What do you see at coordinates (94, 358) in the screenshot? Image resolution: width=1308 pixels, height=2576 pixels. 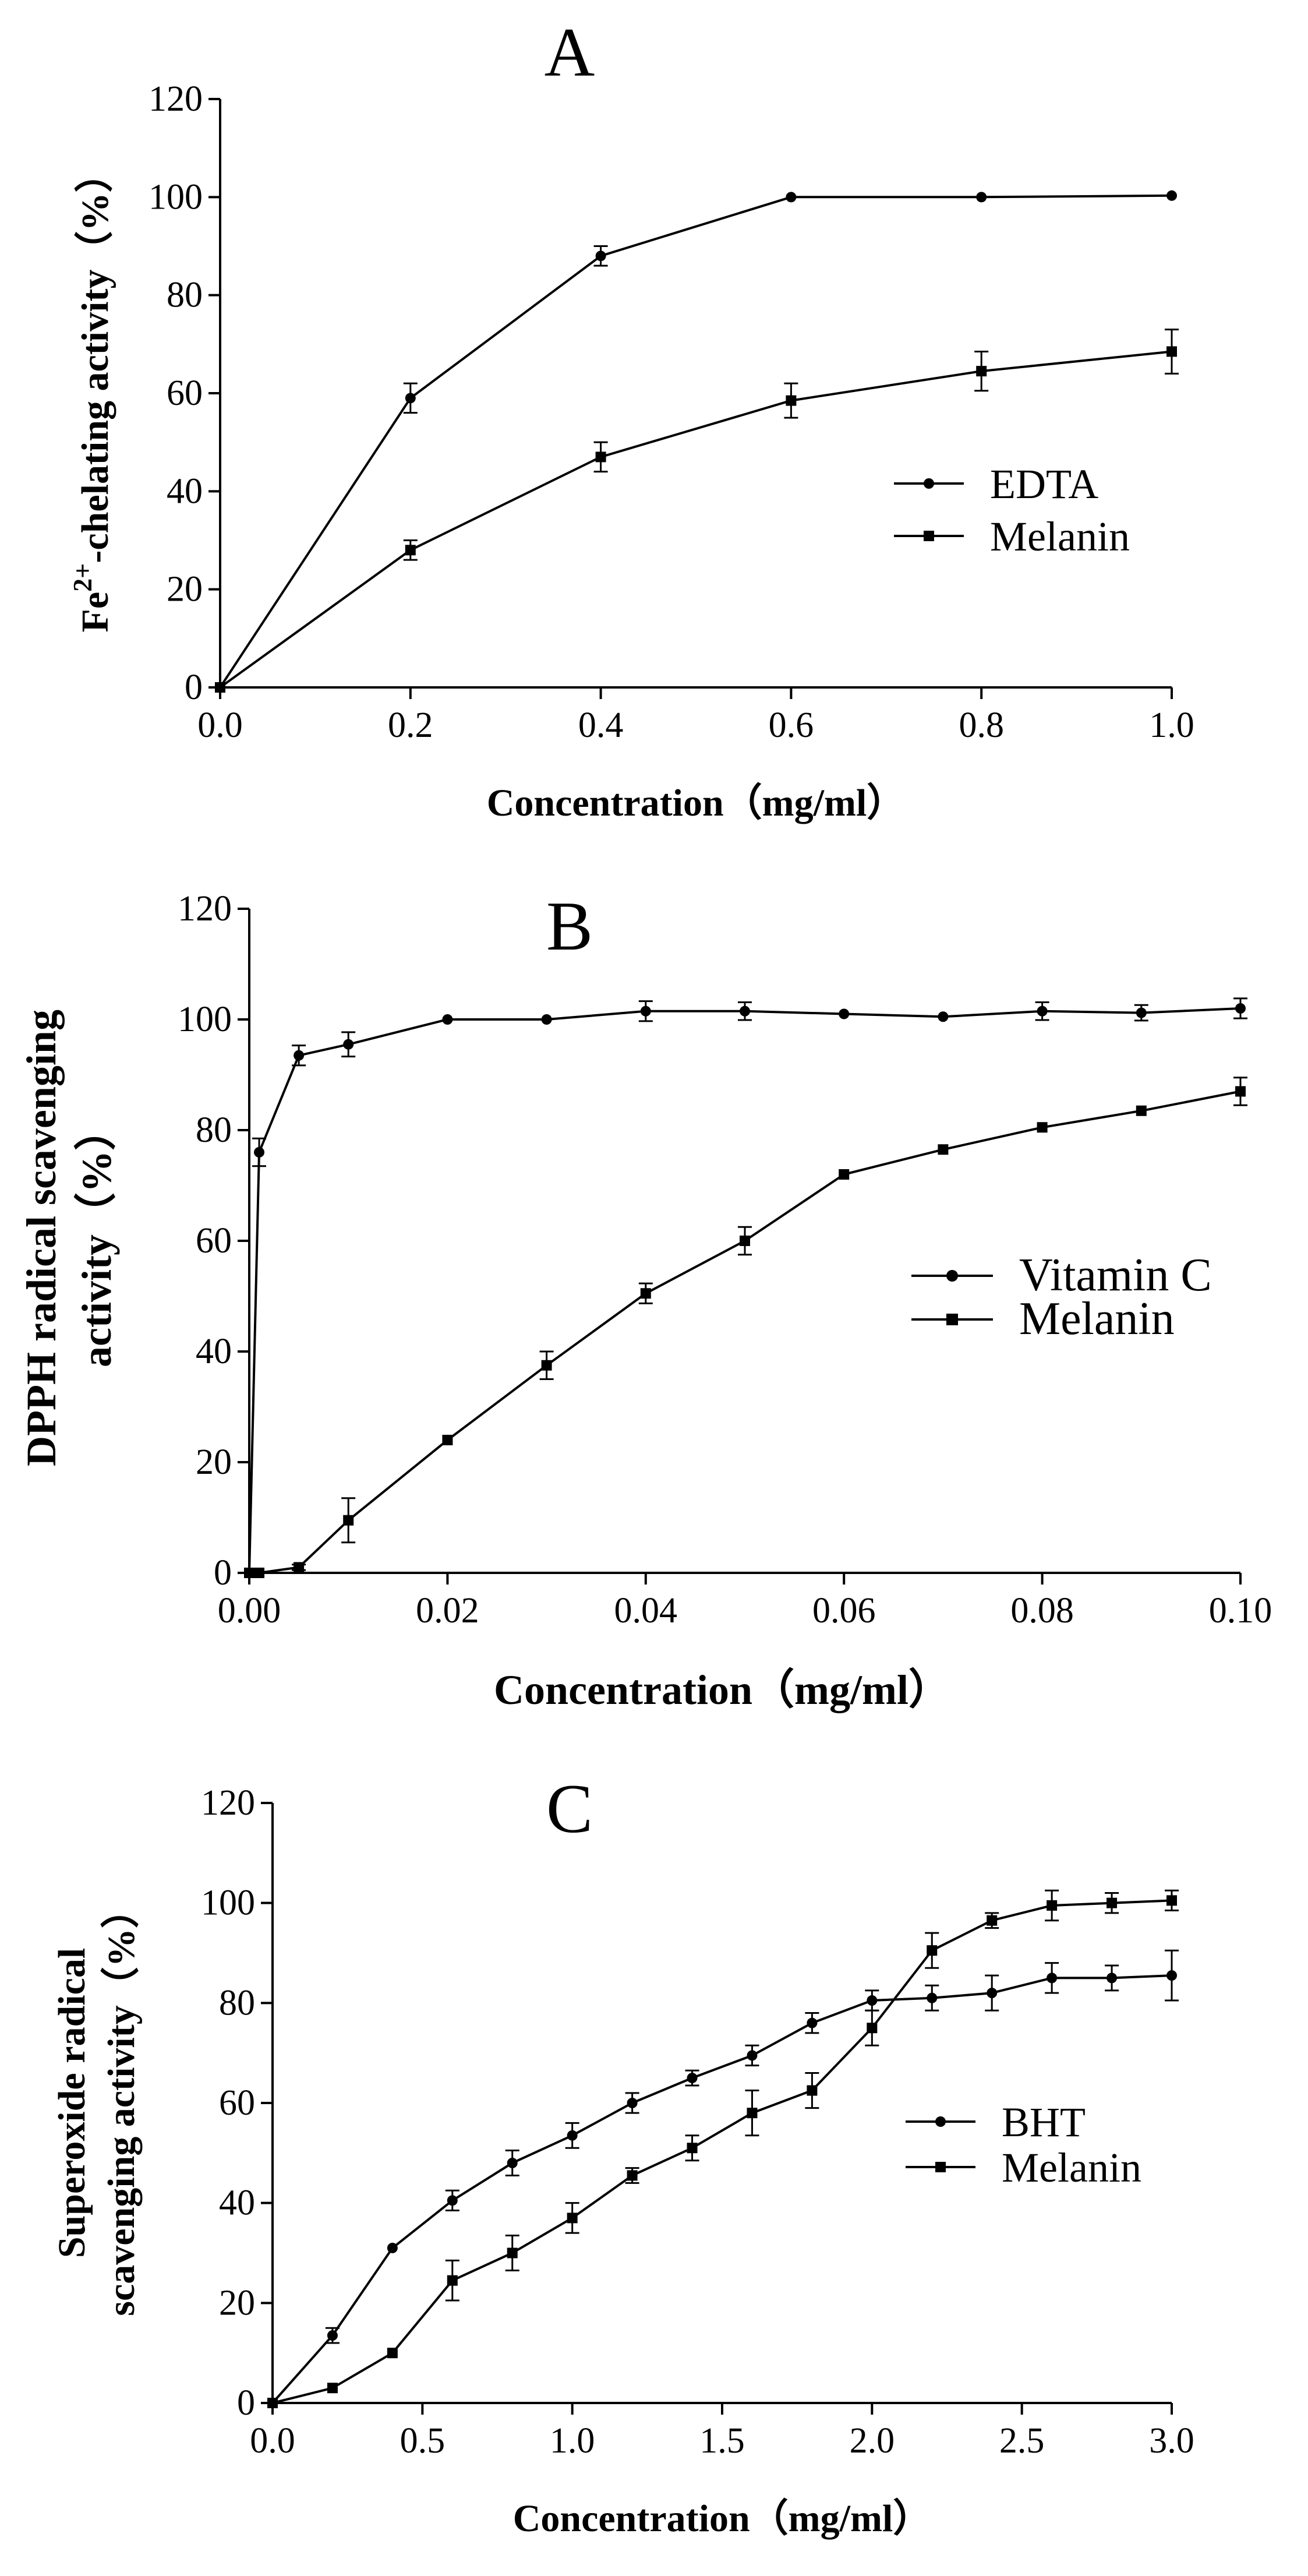 I see `y-axis-label-rest: -chelating activity（%）` at bounding box center [94, 358].